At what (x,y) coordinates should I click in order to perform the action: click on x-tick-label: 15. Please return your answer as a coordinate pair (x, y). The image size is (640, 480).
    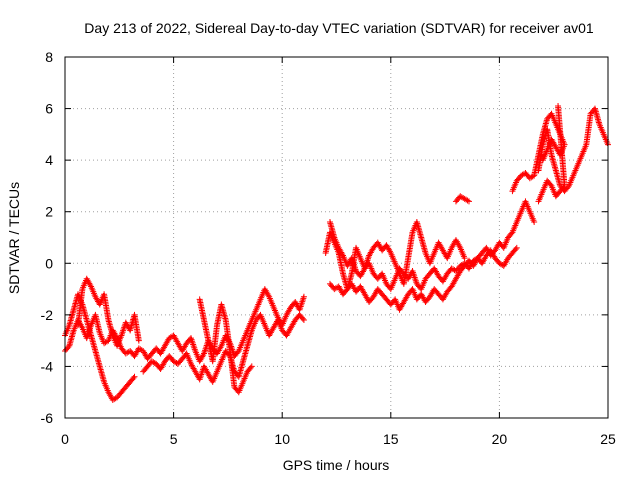
    Looking at the image, I should click on (391, 439).